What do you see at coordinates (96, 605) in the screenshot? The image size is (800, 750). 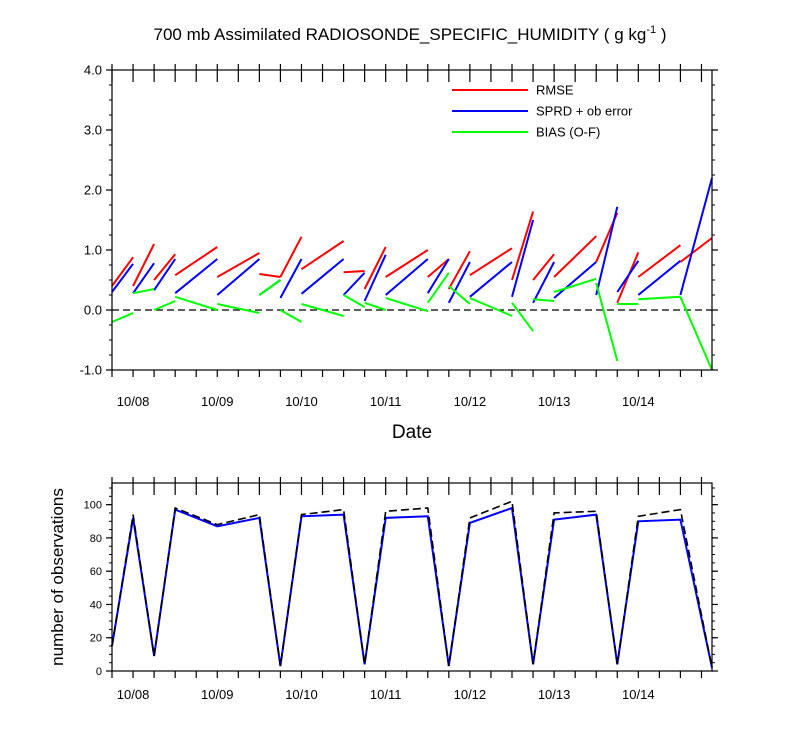 I see `bottom-ytick-label: 40` at bounding box center [96, 605].